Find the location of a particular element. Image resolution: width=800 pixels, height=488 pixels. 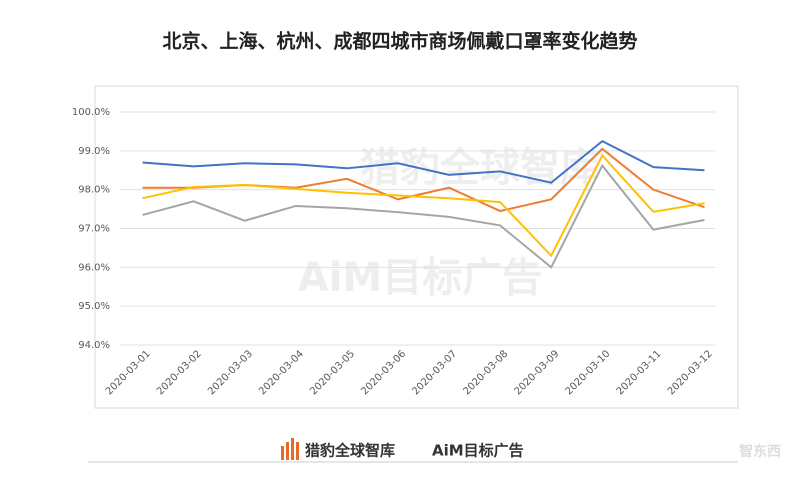

footer-logo: AiM目标广告 is located at coordinates (478, 451).